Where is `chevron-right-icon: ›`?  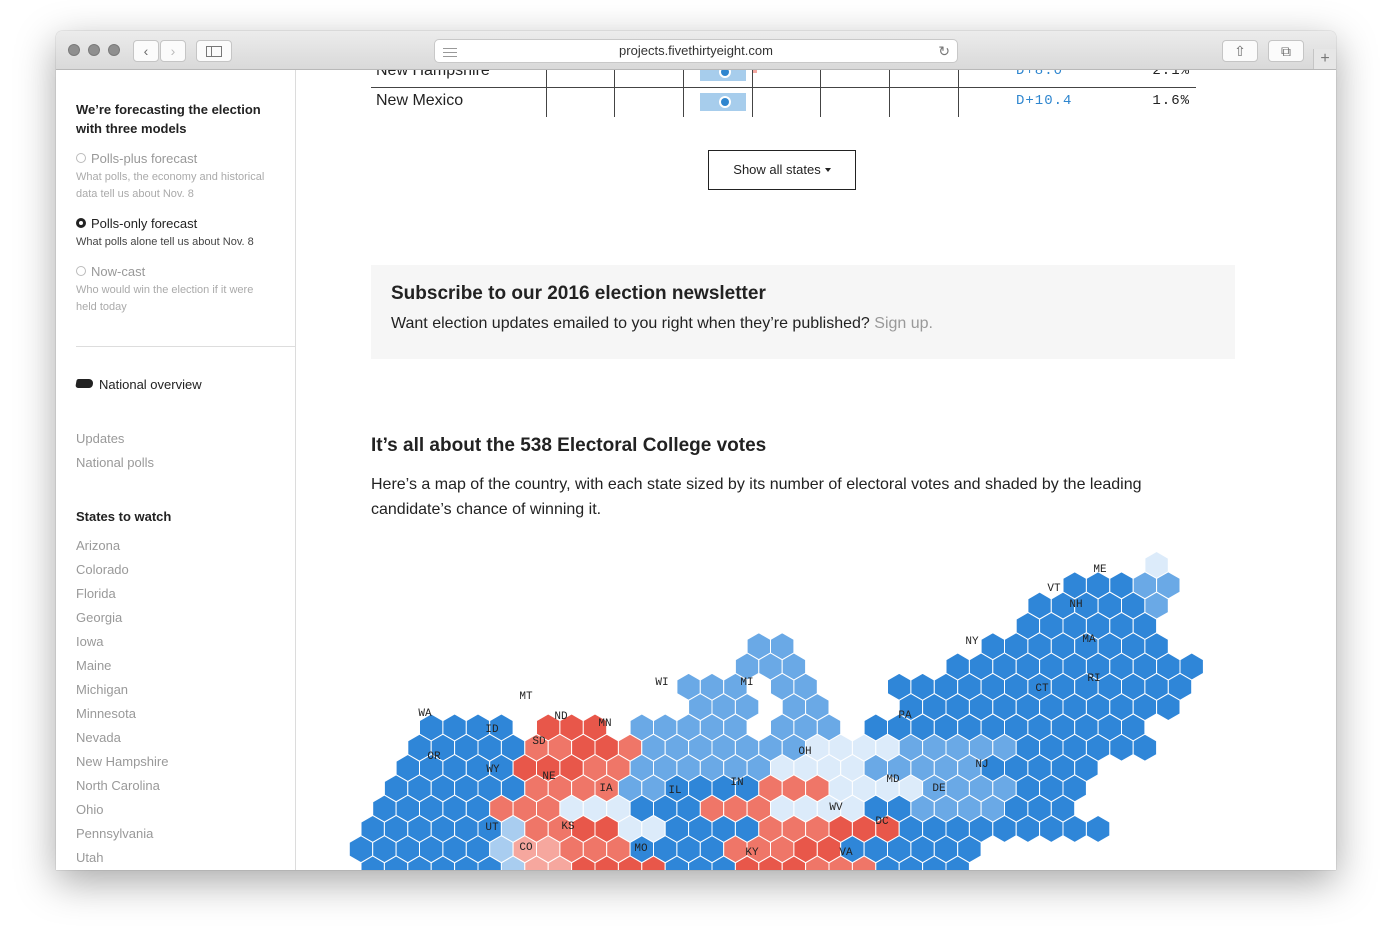 chevron-right-icon: › is located at coordinates (173, 51).